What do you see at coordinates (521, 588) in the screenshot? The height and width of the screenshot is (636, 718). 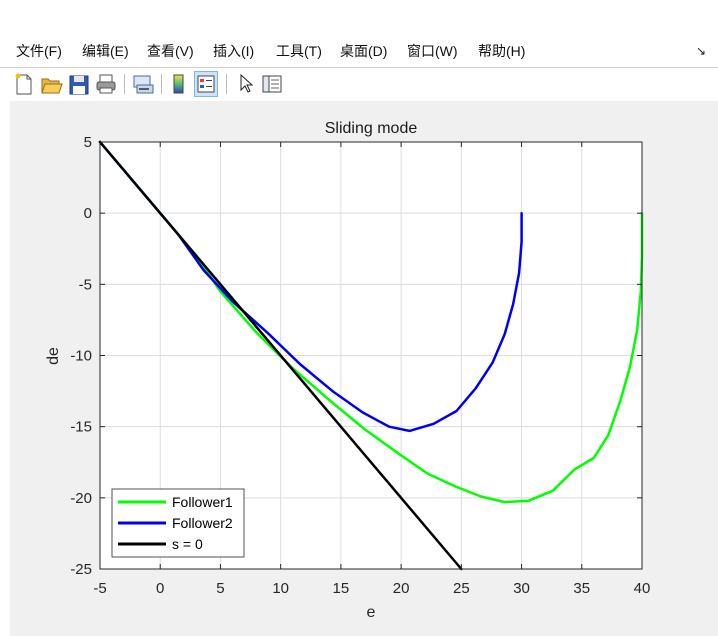 I see `x-tick-label: 30` at bounding box center [521, 588].